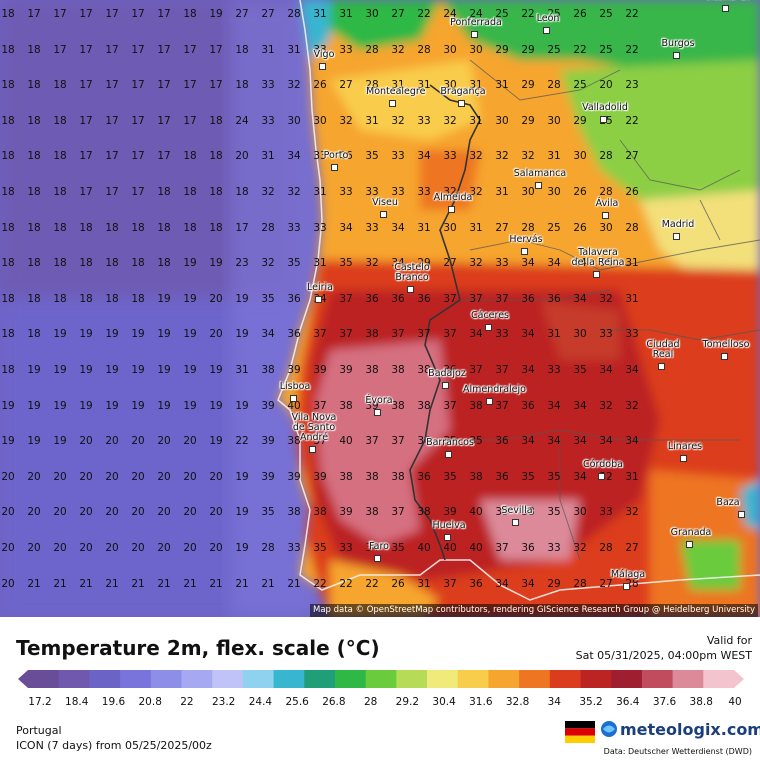 This screenshot has width=760, height=760. I want to click on city-label: Hervás, so click(526, 239).